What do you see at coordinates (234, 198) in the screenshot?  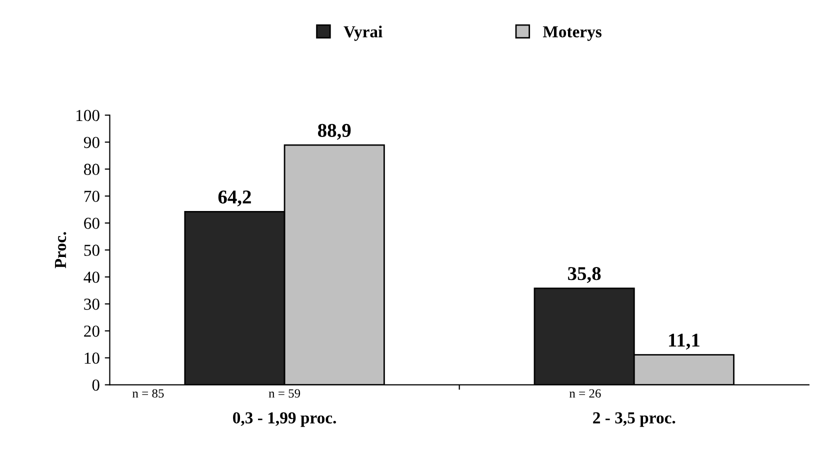 I see `data-label: 64,2` at bounding box center [234, 198].